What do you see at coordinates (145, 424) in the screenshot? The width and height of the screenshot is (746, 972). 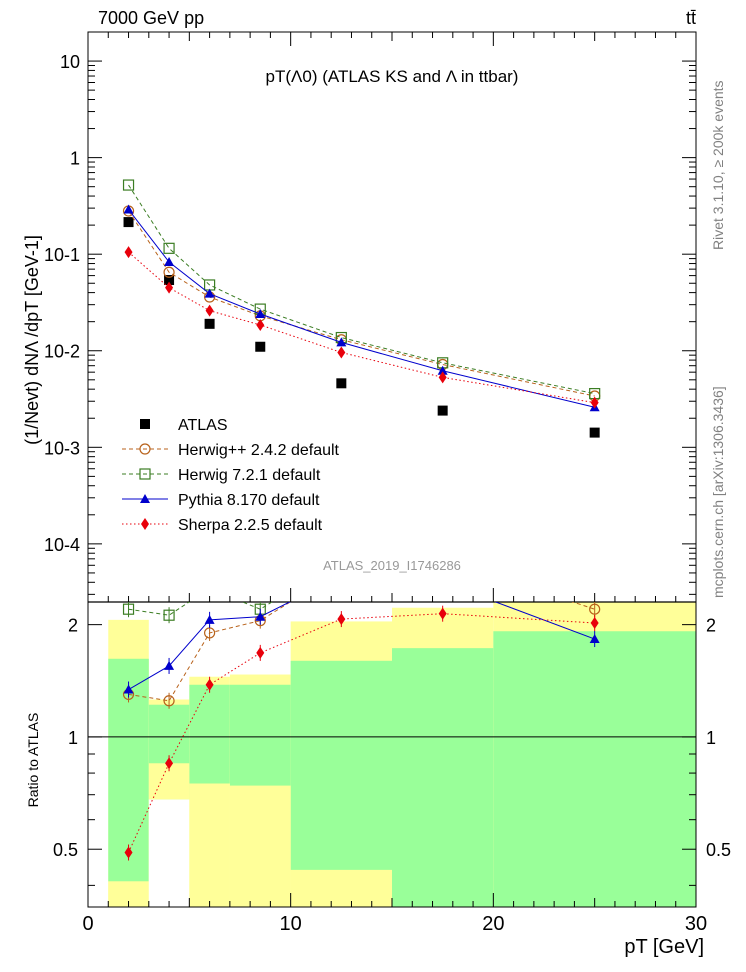 I see `legend-marker-atlas` at bounding box center [145, 424].